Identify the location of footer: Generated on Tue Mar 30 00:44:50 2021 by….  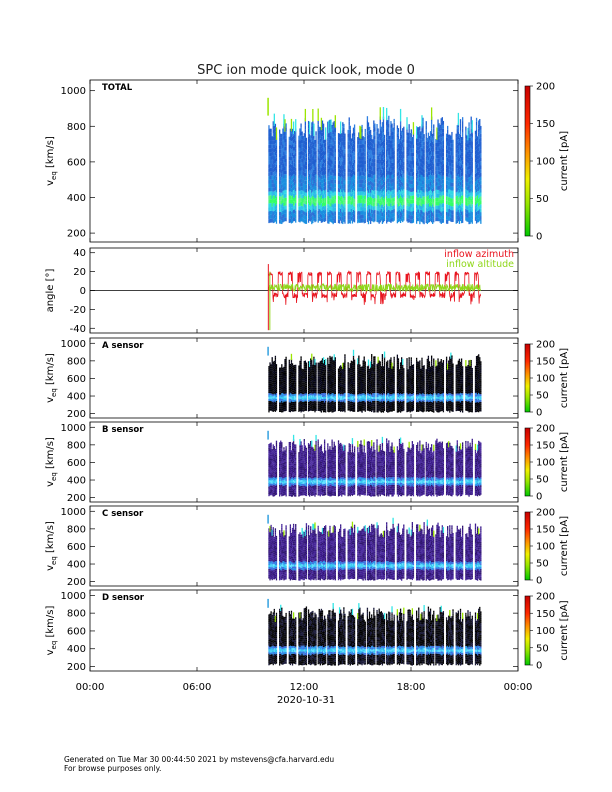
(199, 764).